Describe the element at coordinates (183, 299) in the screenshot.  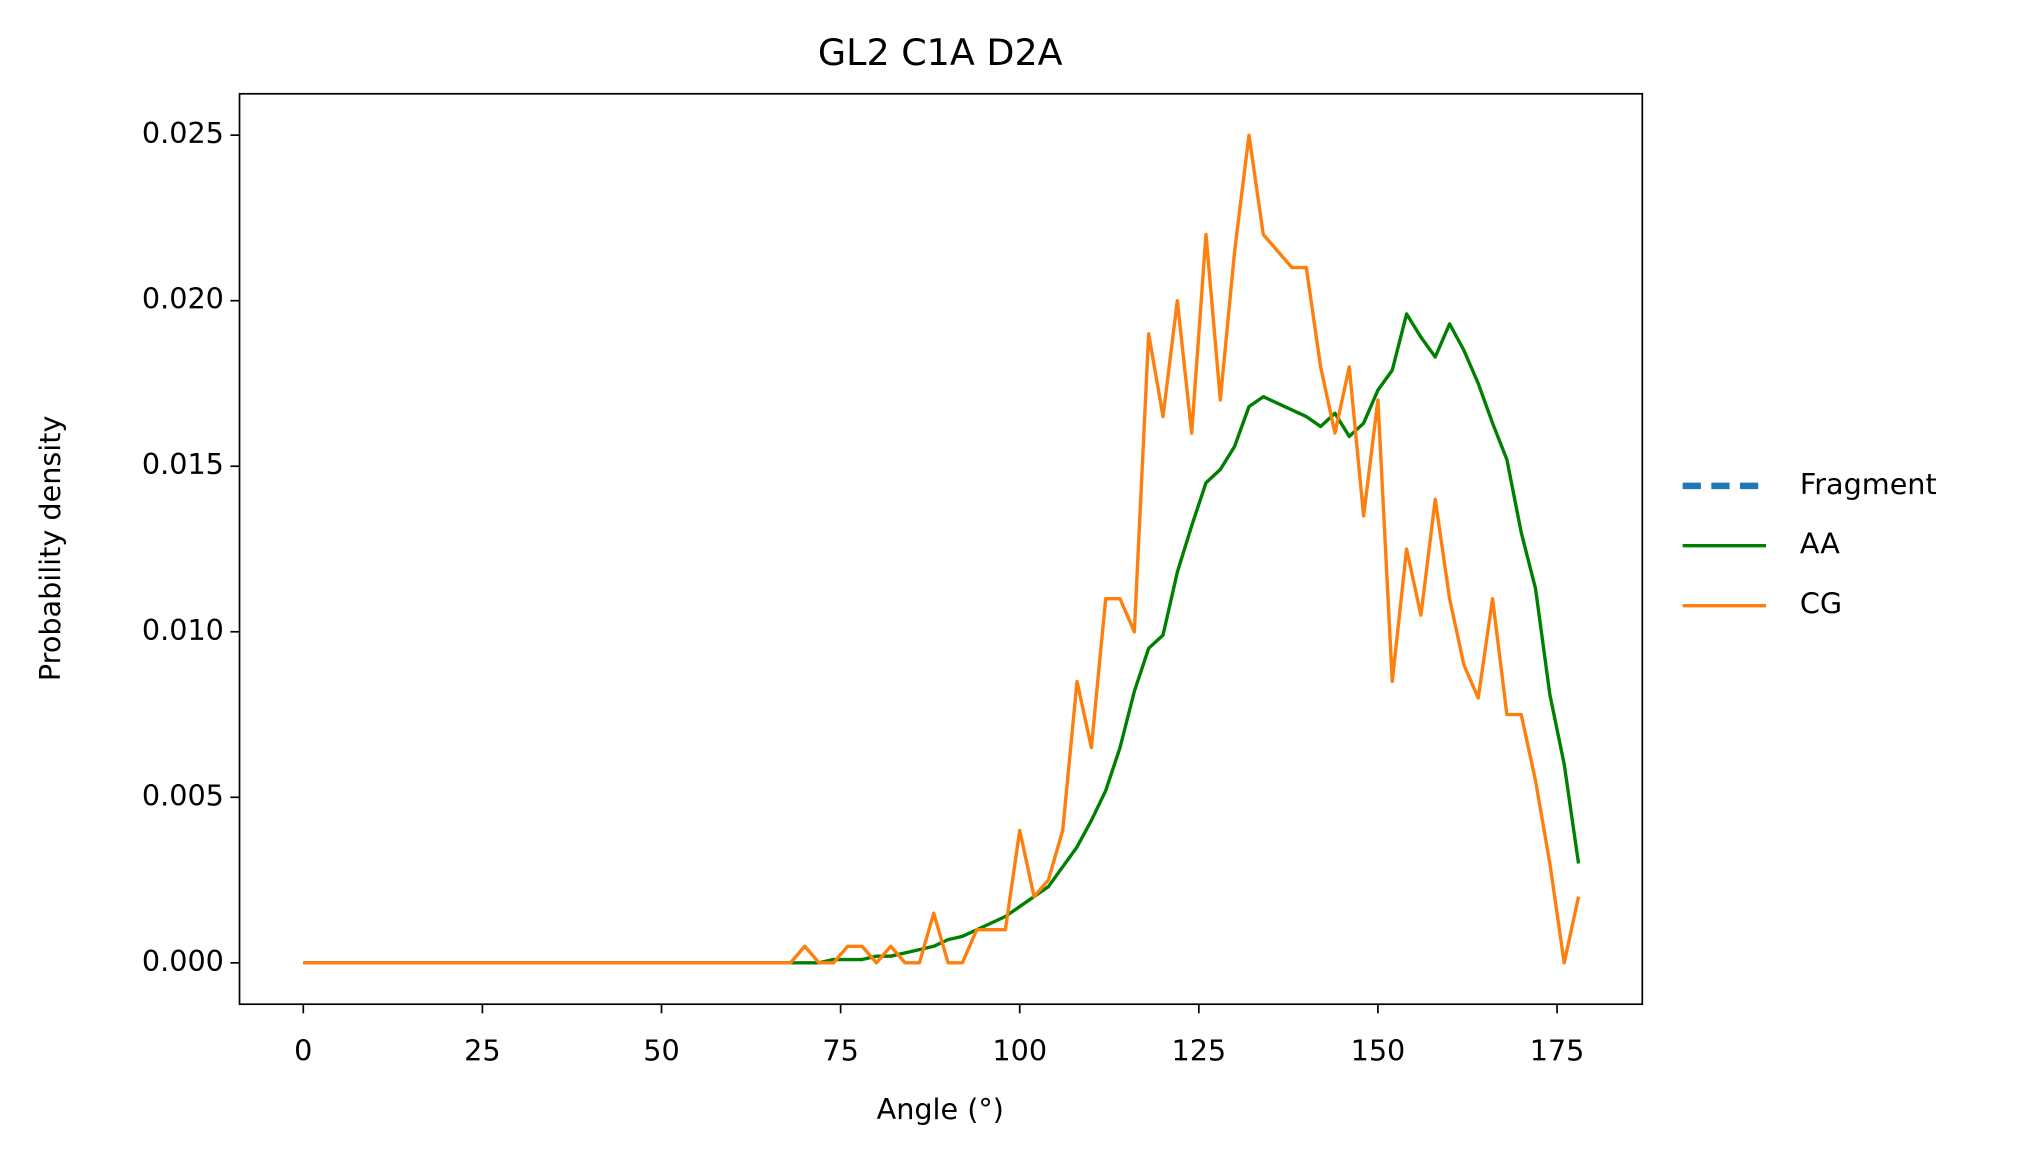
I see `y-tick-label: 0.020` at that location.